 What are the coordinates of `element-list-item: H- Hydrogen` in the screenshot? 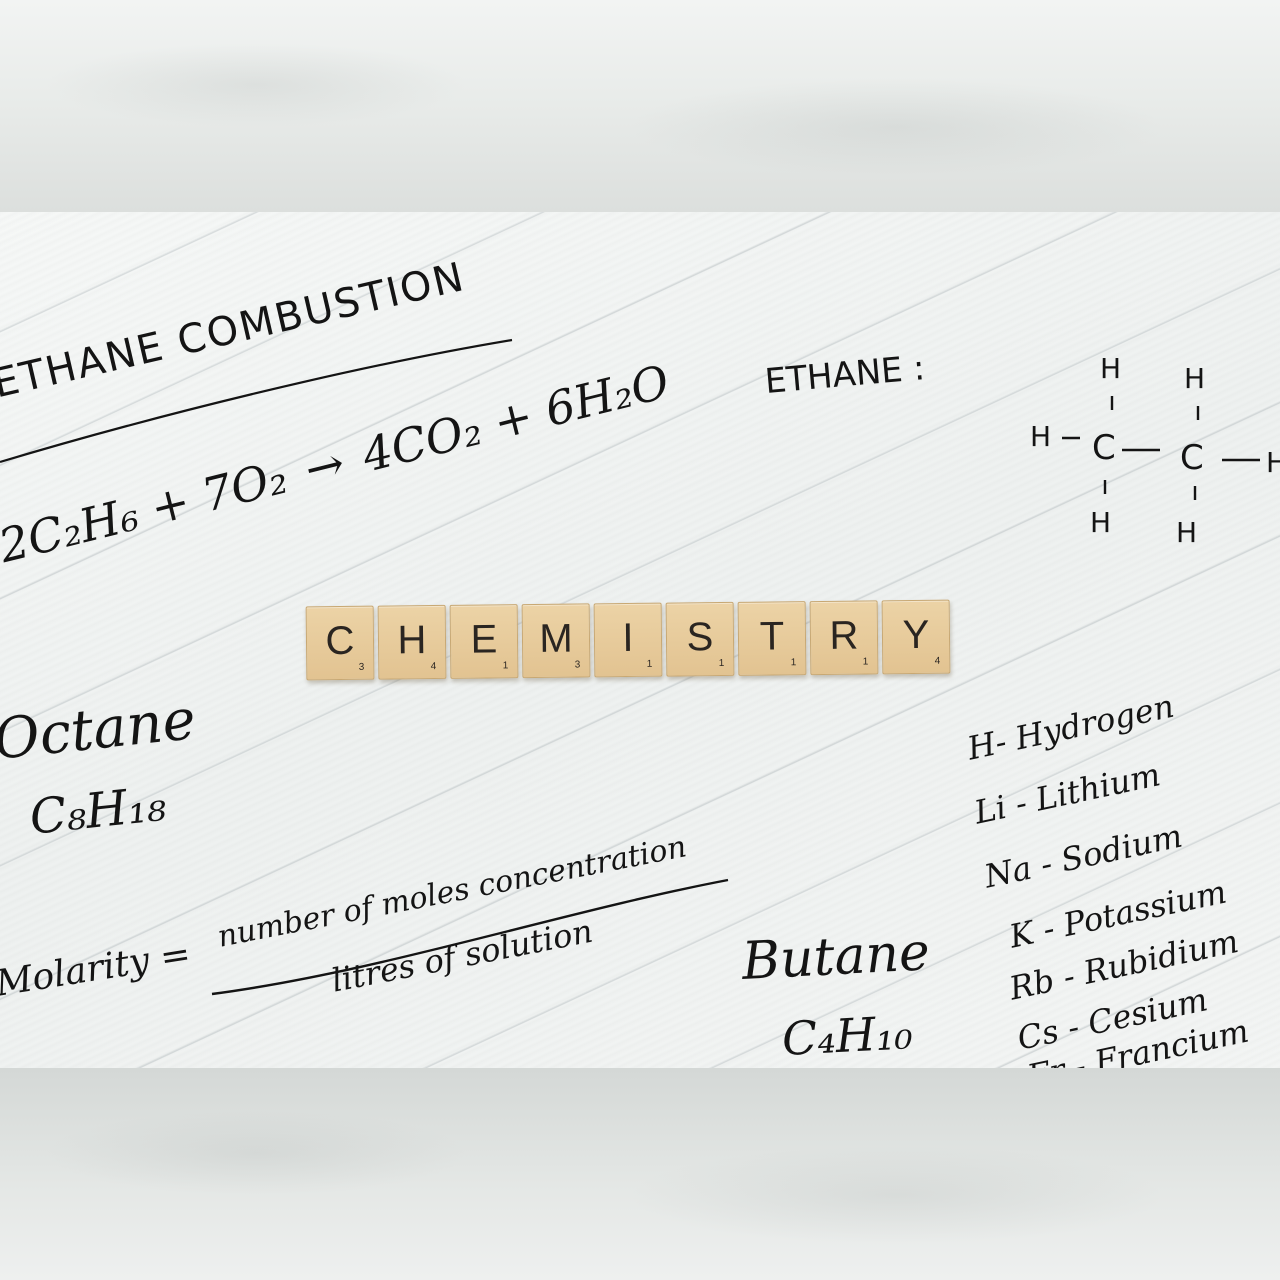 It's located at (1071, 727).